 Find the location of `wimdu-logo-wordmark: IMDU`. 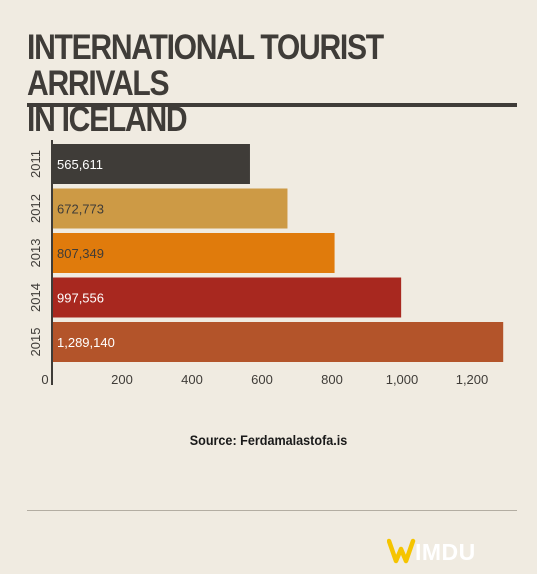

wimdu-logo-wordmark: IMDU is located at coordinates (445, 552).